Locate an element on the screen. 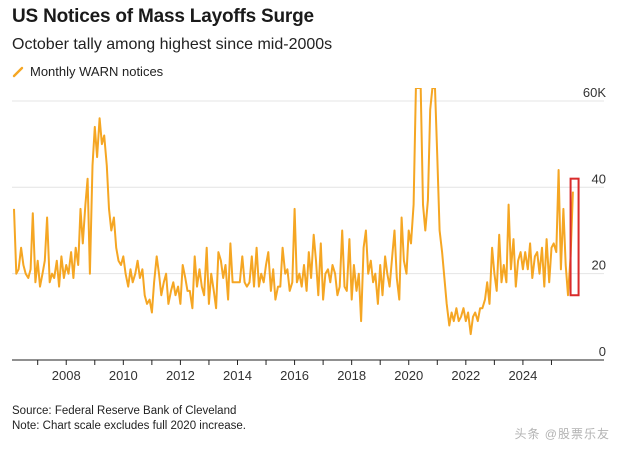 The image size is (624, 450). x-tick-label: 2008 is located at coordinates (66, 375).